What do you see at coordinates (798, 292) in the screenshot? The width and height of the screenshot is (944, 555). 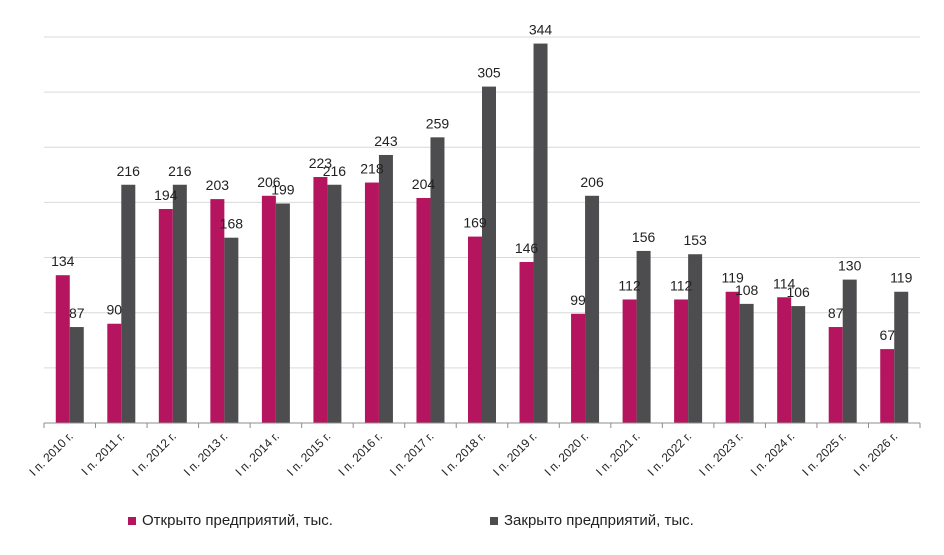 I see `data-label-closed: 106` at bounding box center [798, 292].